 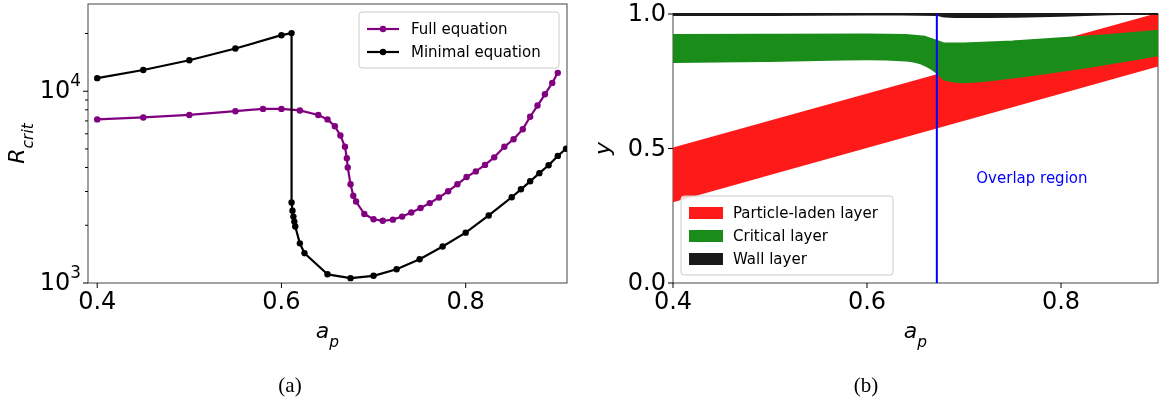 I want to click on y-tick-label: 10$^{4}$, so click(x=60, y=87).